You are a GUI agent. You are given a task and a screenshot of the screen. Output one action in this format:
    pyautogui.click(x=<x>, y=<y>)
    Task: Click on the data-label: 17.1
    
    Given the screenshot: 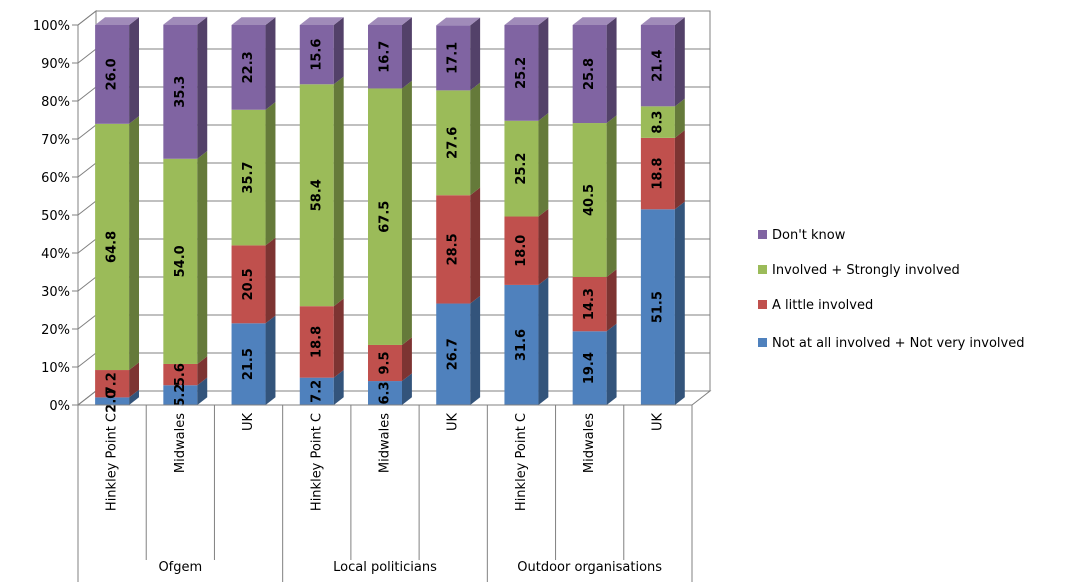 What is the action you would take?
    pyautogui.click(x=453, y=58)
    